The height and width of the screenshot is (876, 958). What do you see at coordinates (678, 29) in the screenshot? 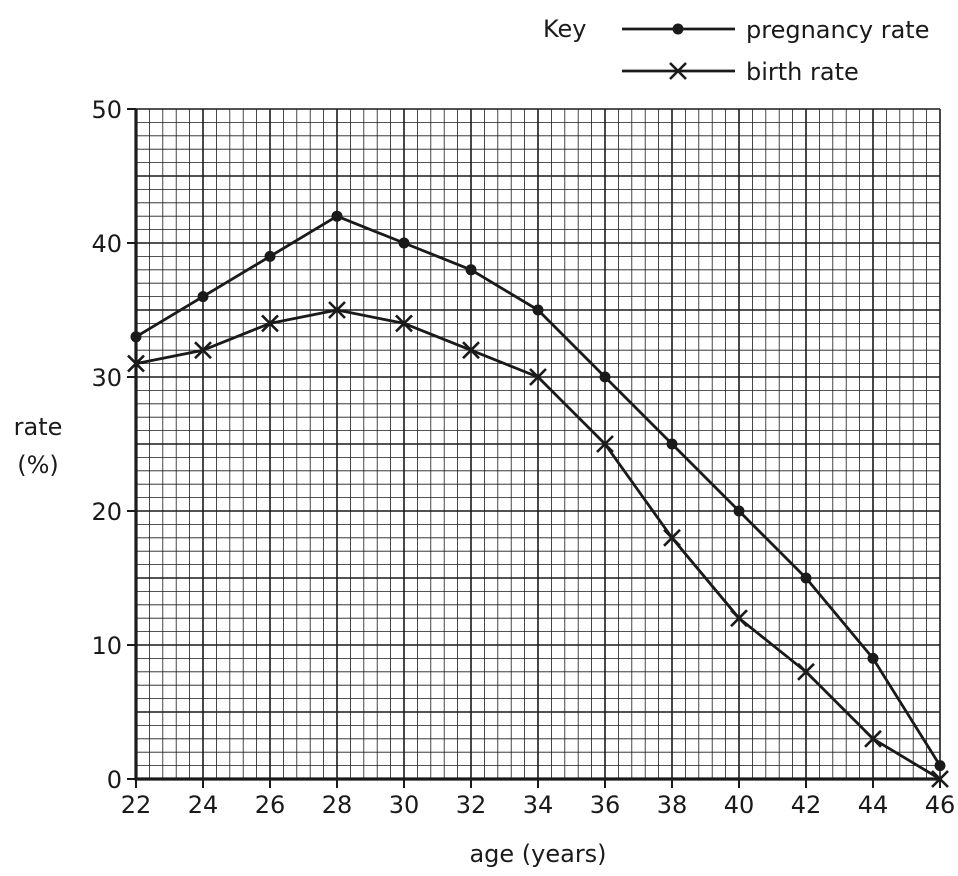
I see `data-point-legend-pregnancy-rate` at bounding box center [678, 29].